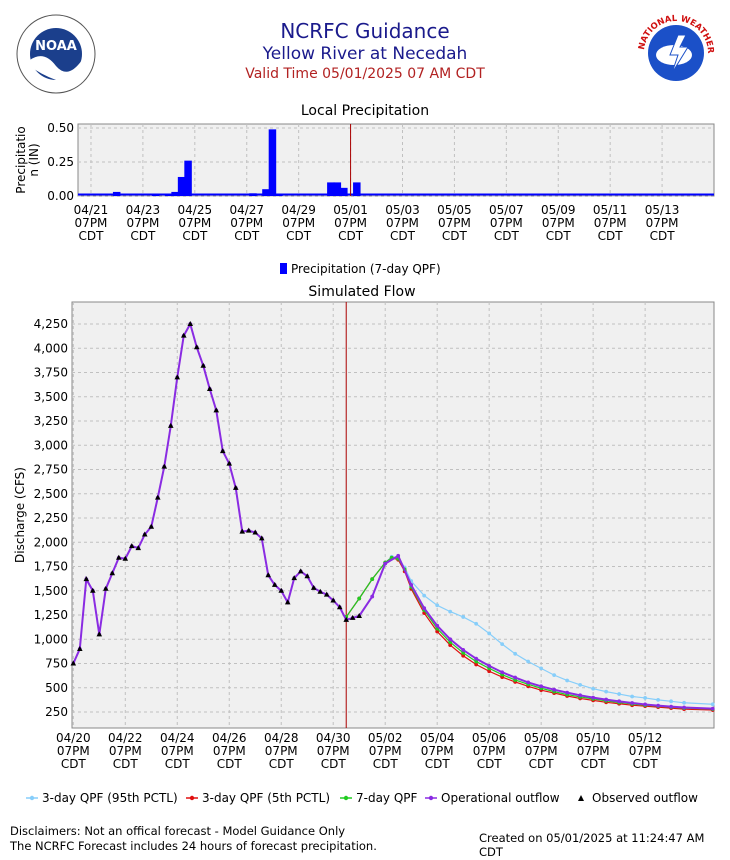 The width and height of the screenshot is (730, 860). I want to click on precip-y-tick-label: 0.25, so click(60, 162).